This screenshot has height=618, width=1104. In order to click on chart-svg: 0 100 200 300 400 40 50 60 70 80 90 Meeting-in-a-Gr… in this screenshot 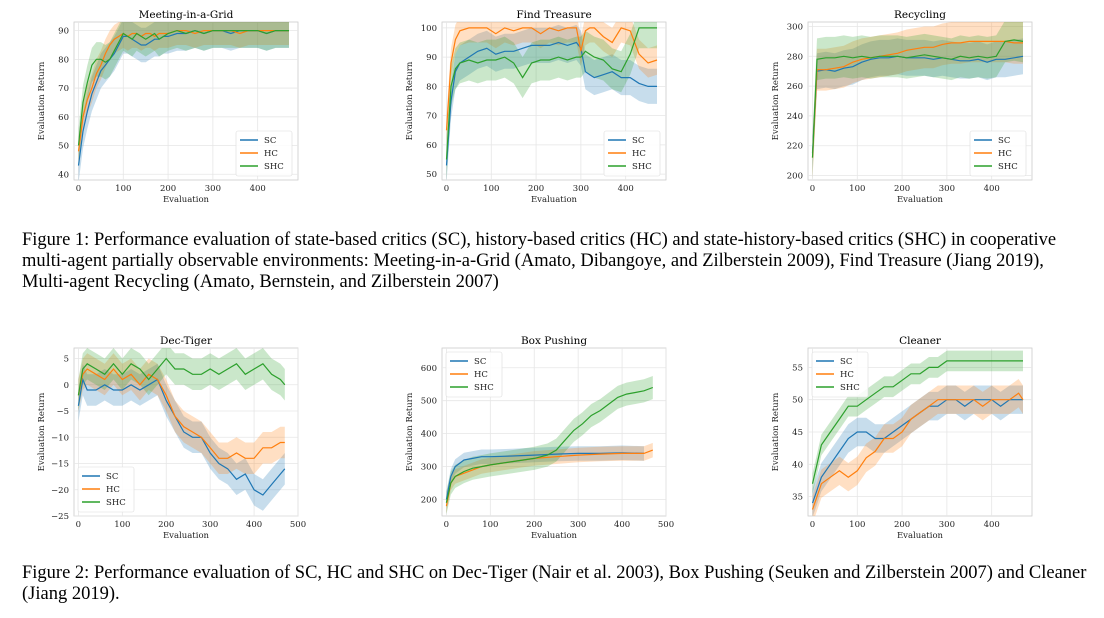, I will do `click(168, 107)`.